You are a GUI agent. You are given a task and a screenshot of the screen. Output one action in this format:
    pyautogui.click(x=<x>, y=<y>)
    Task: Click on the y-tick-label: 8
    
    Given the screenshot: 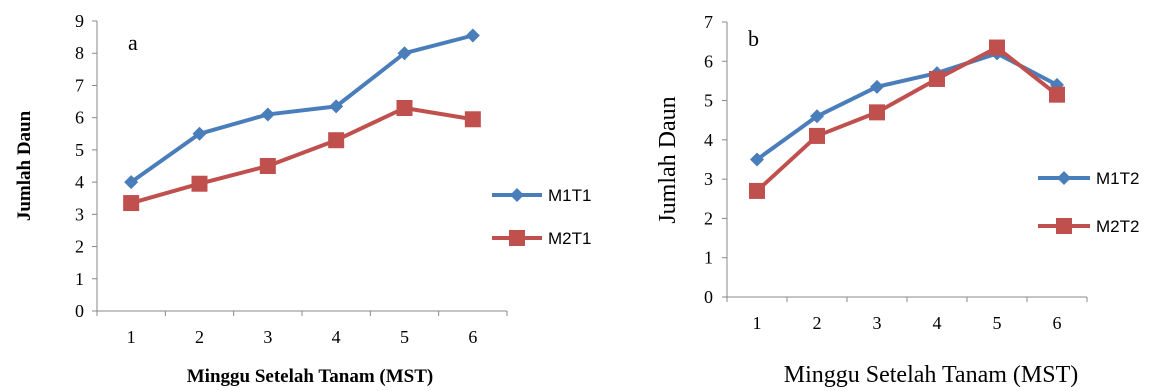 What is the action you would take?
    pyautogui.click(x=79, y=53)
    